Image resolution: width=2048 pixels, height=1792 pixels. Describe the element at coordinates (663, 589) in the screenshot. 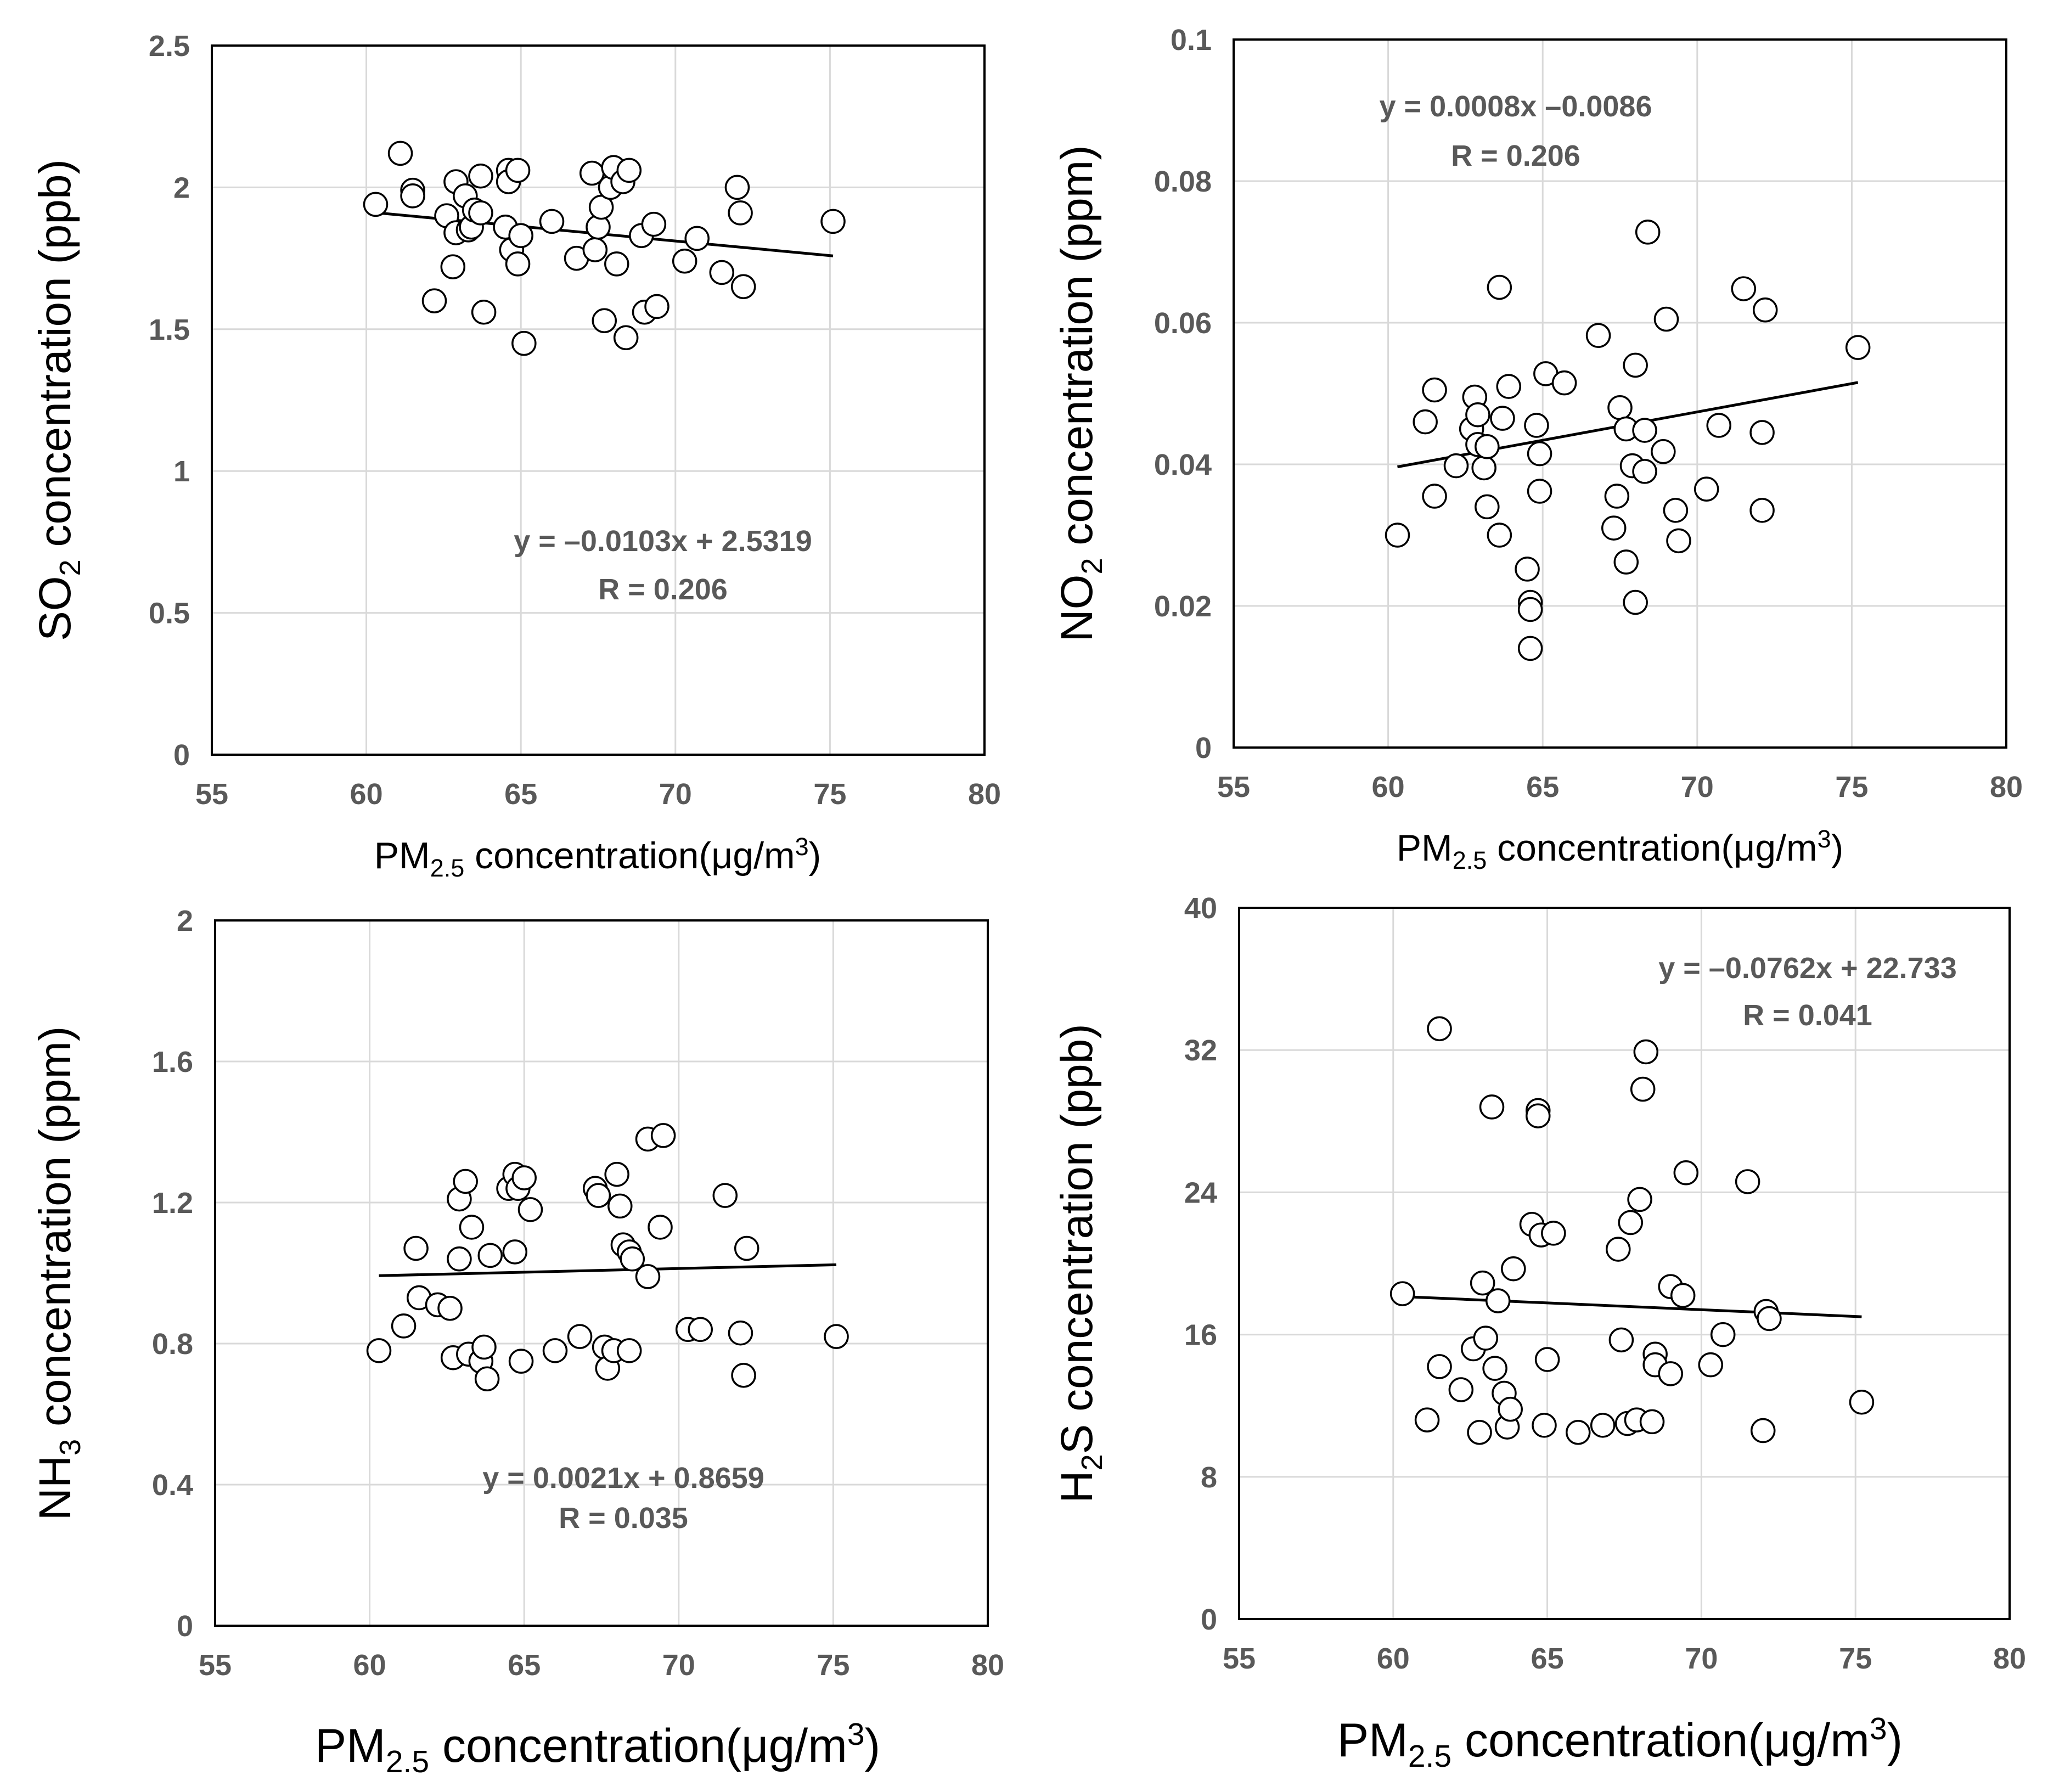

I see `correlation-r: R = 0.206` at that location.